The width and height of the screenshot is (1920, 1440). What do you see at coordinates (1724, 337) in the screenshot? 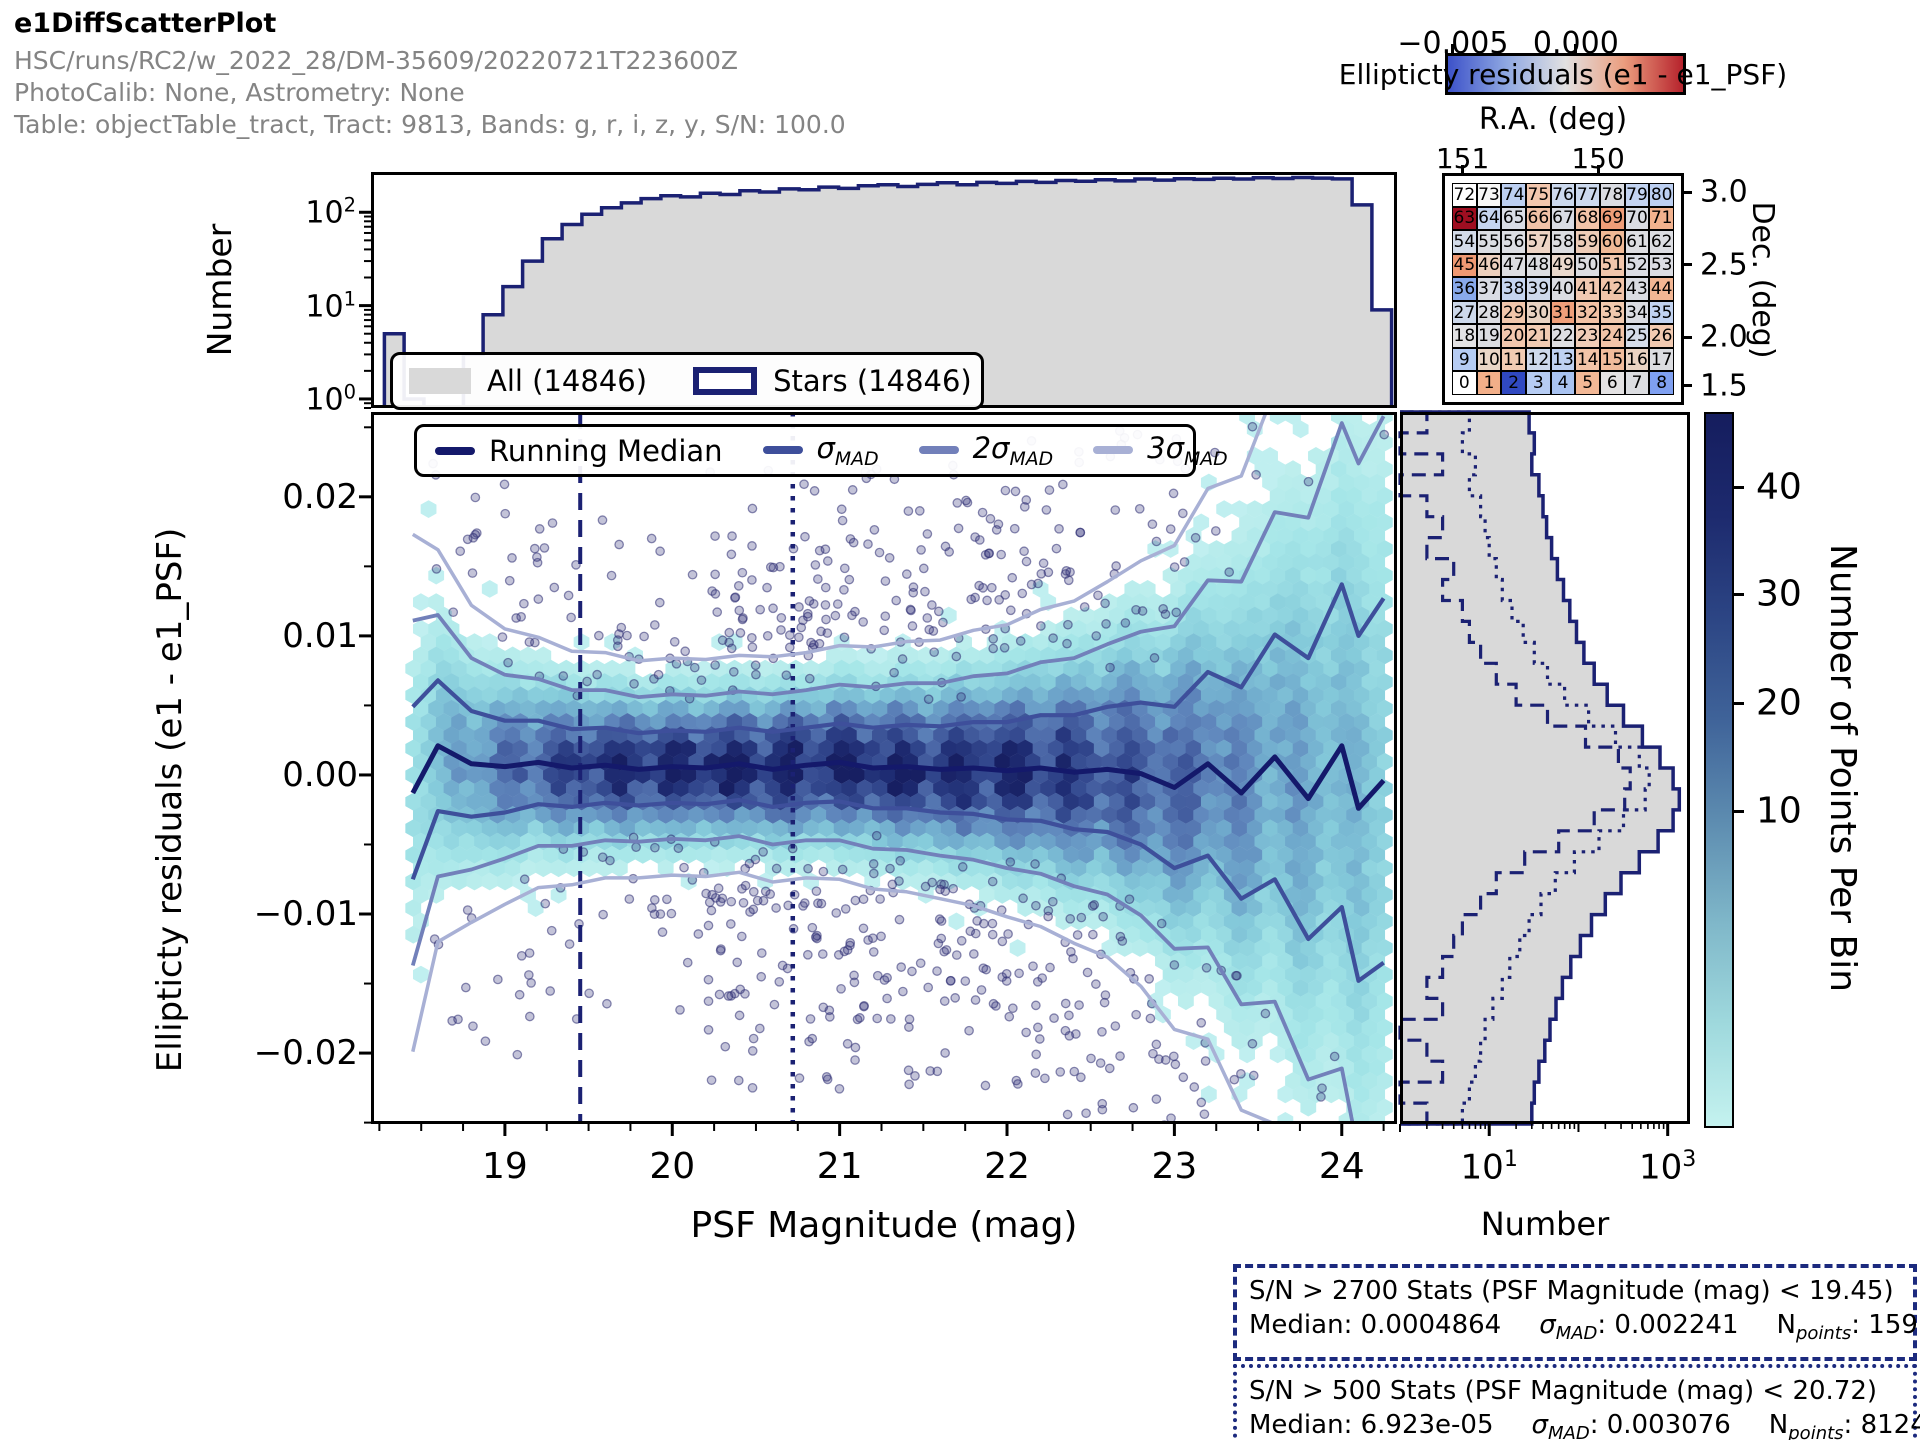
I see `dec-tick-label: 2.0` at bounding box center [1724, 337].